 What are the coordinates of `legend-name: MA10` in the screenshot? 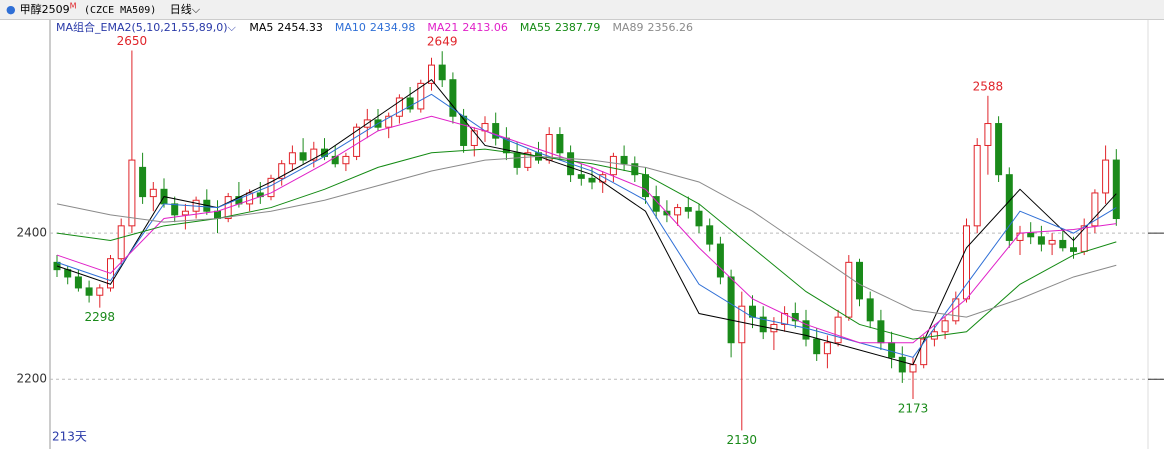 It's located at (350, 27).